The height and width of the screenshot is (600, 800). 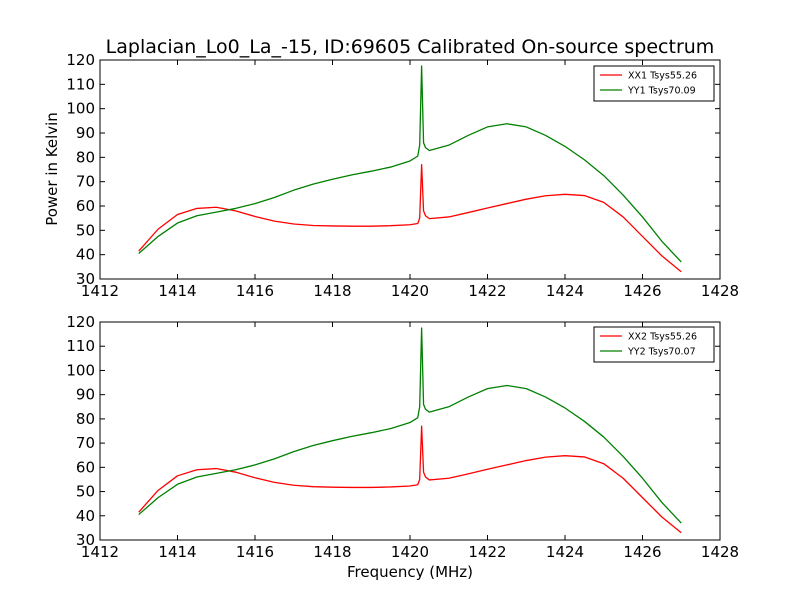 What do you see at coordinates (410, 572) in the screenshot?
I see `x-axis-label: Frequency (MHz)` at bounding box center [410, 572].